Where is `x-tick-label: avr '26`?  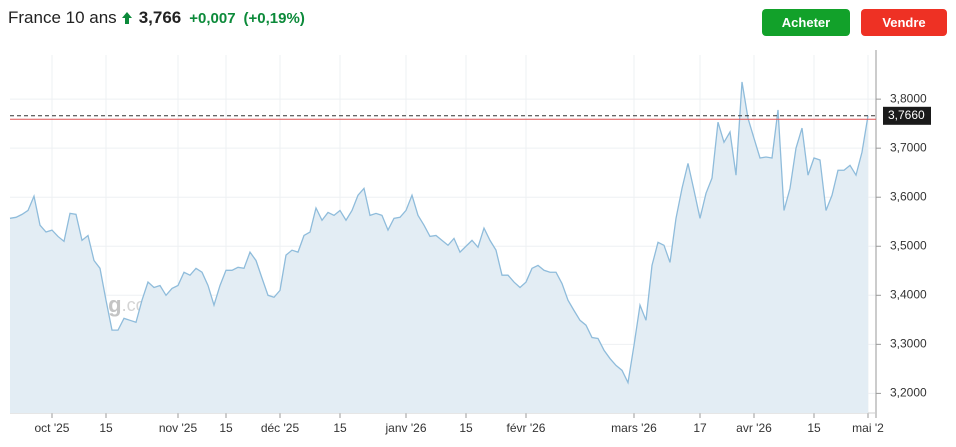
x-tick-label: avr '26 is located at coordinates (754, 428).